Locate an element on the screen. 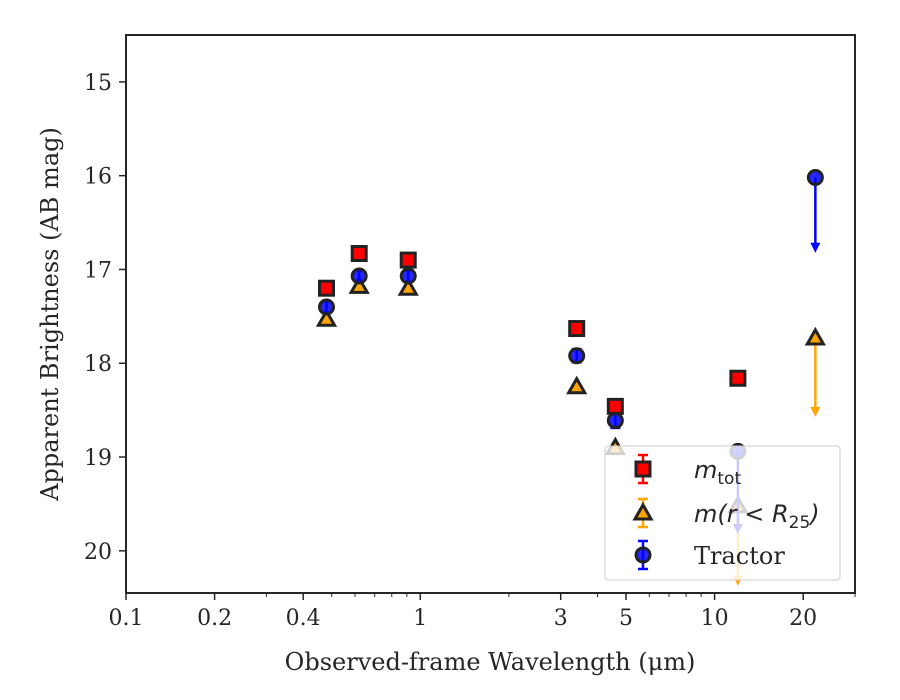 This screenshot has width=900, height=700. legend-label-main: m(r < R is located at coordinates (741, 514).